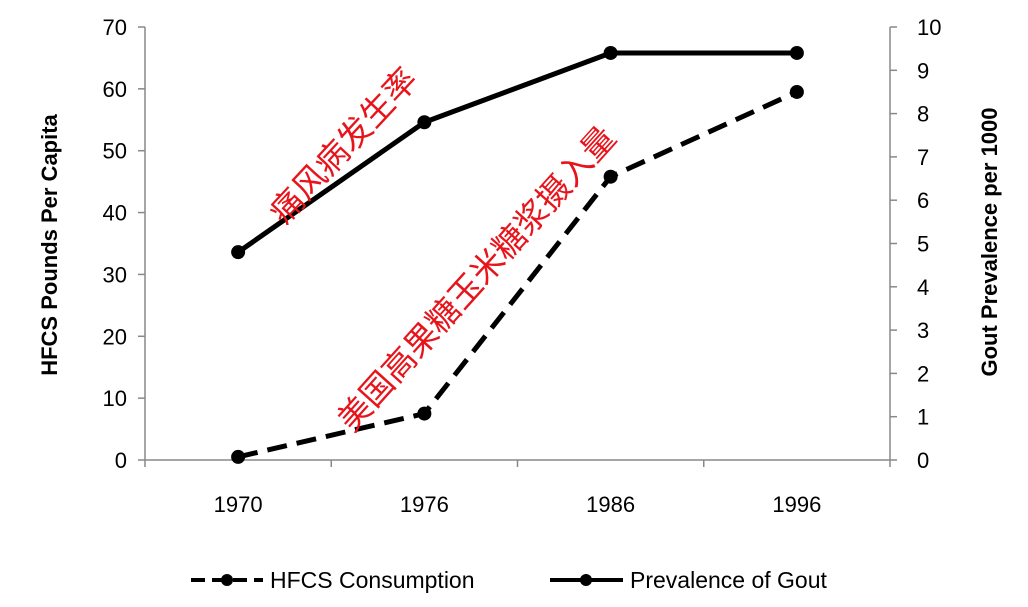 The image size is (1028, 607). I want to click on legend-label-hfcs: HFCS Consumption, so click(372, 580).